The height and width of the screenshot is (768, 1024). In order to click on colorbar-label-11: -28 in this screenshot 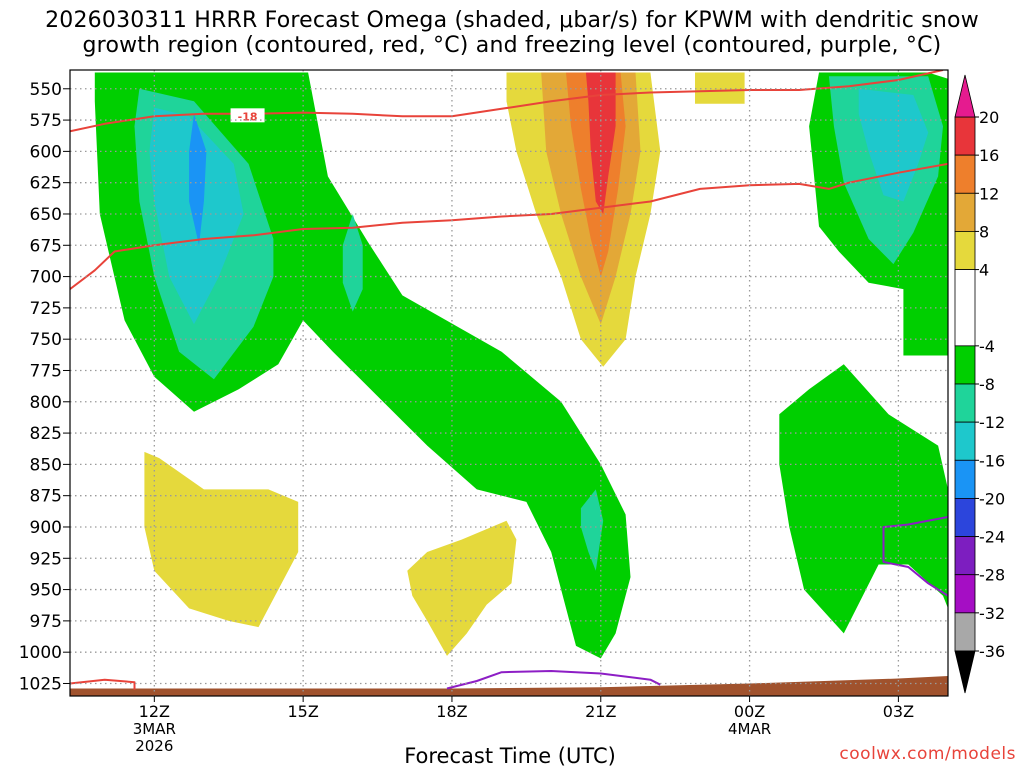, I will do `click(992, 575)`.